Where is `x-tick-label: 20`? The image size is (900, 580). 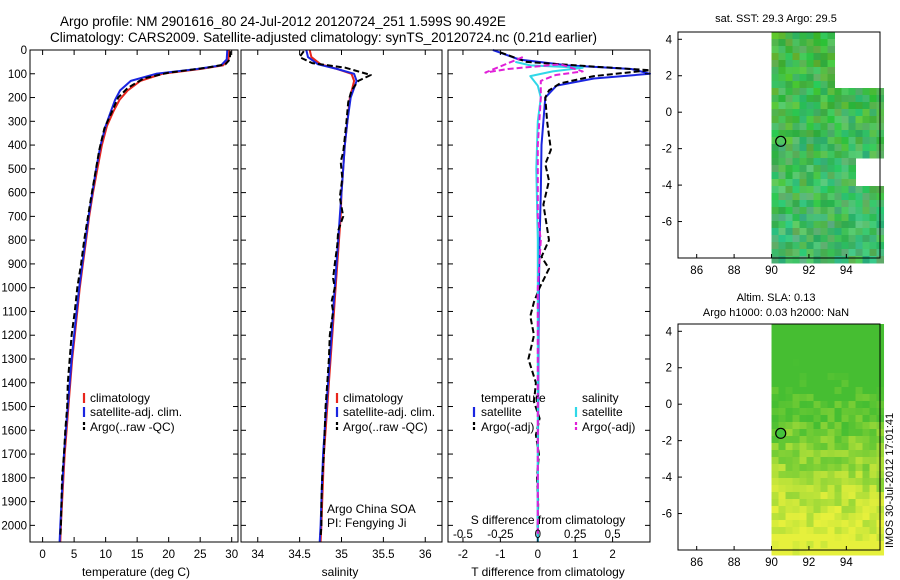 x-tick-label: 20 is located at coordinates (168, 555).